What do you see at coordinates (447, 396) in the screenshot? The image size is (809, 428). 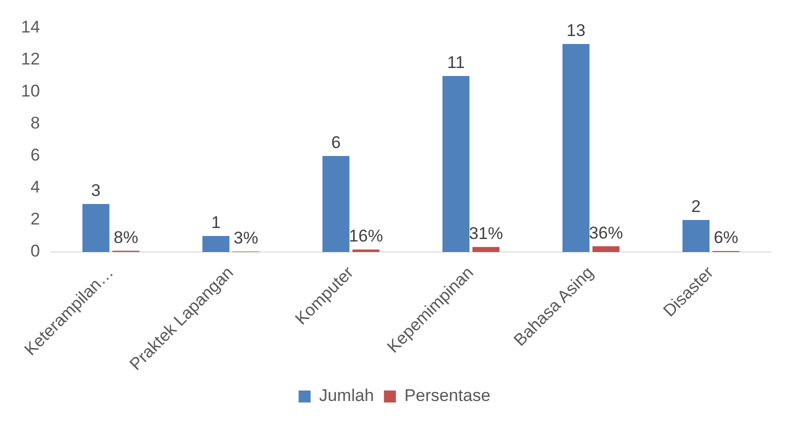 I see `legend-label: Persentase` at bounding box center [447, 396].